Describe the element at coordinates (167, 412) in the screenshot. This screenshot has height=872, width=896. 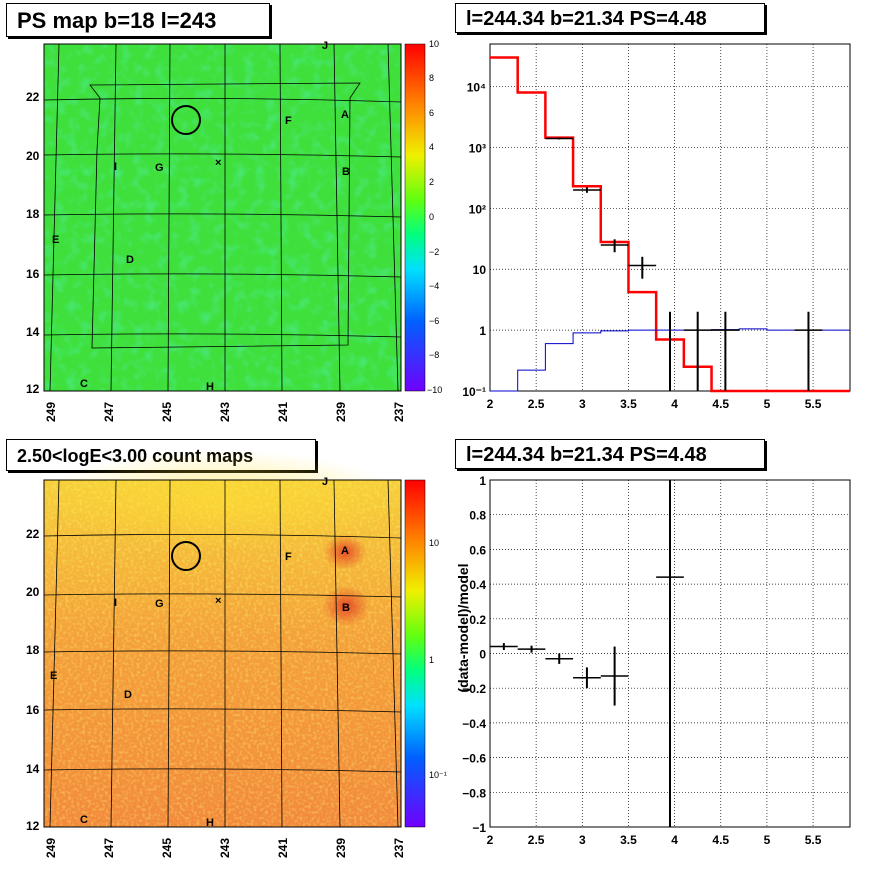
I see `ps-xtick-245: 245` at that location.